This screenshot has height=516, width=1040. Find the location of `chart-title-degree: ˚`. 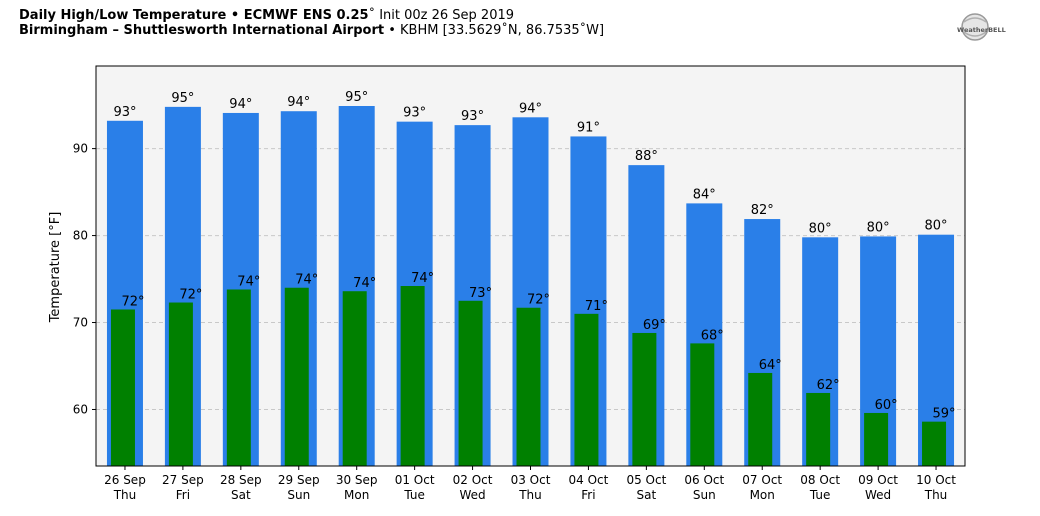

chart-title-degree: ˚ is located at coordinates (372, 15).